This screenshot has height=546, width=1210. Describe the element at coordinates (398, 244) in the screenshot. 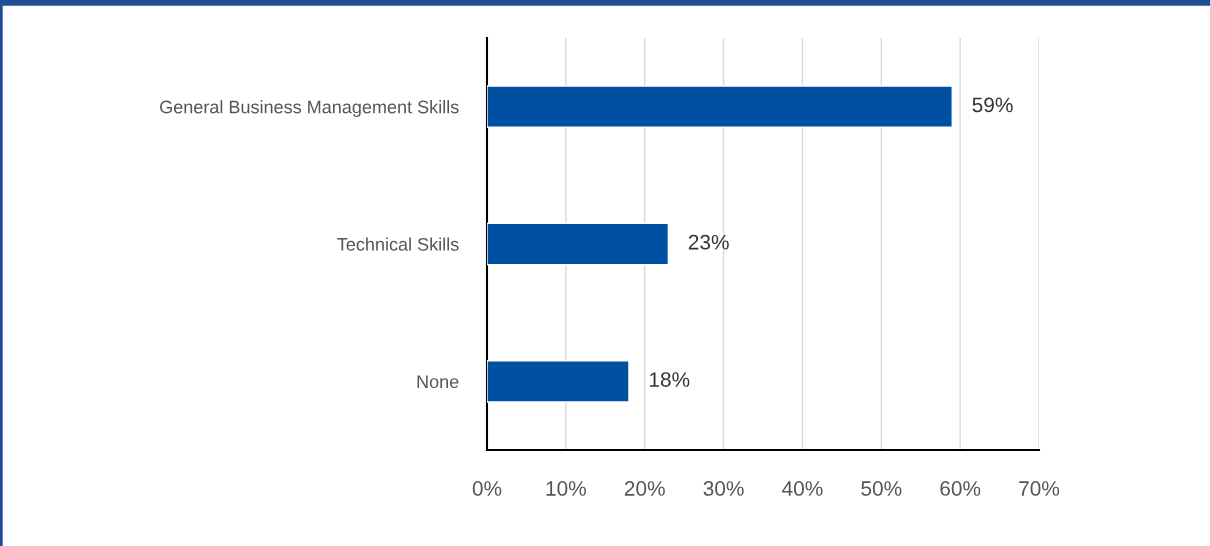

I see `y-tick-label: Technical Skills` at that location.